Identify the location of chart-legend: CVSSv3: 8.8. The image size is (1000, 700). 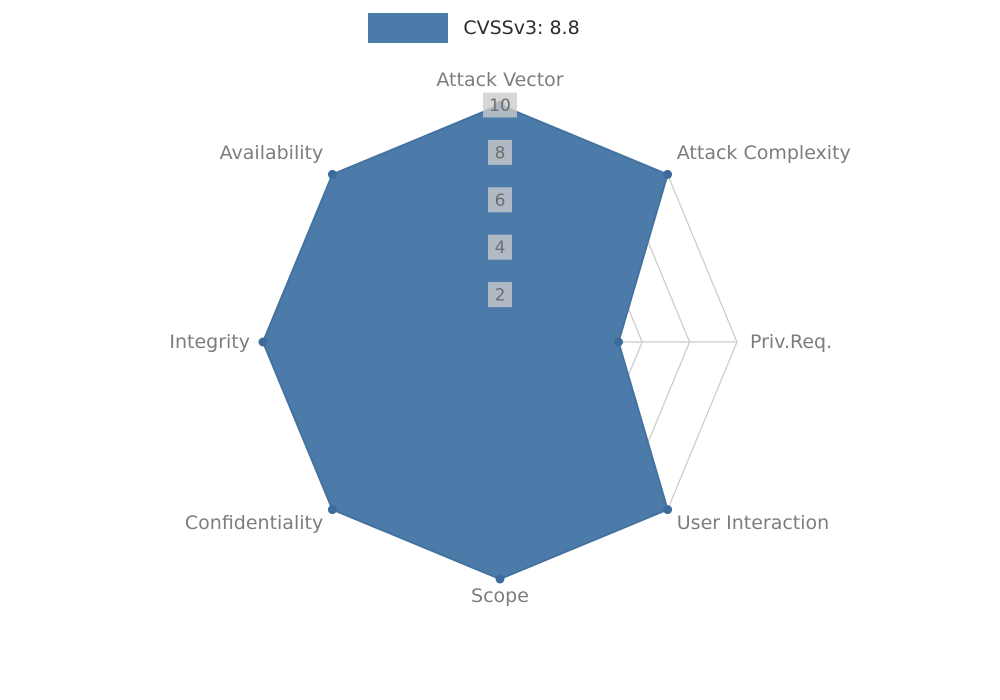
(487, 28).